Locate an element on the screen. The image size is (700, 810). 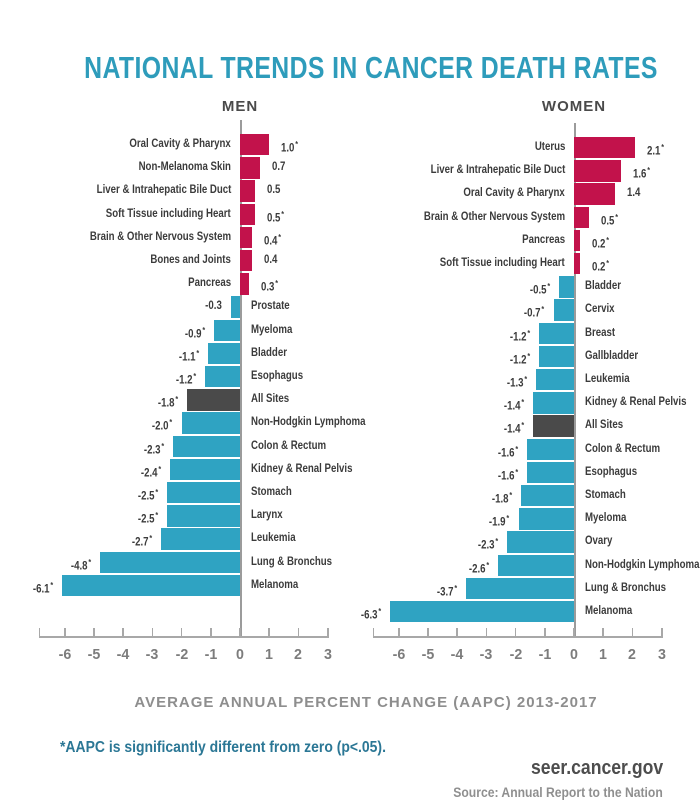
value-label: -1.8* is located at coordinates (502, 498).